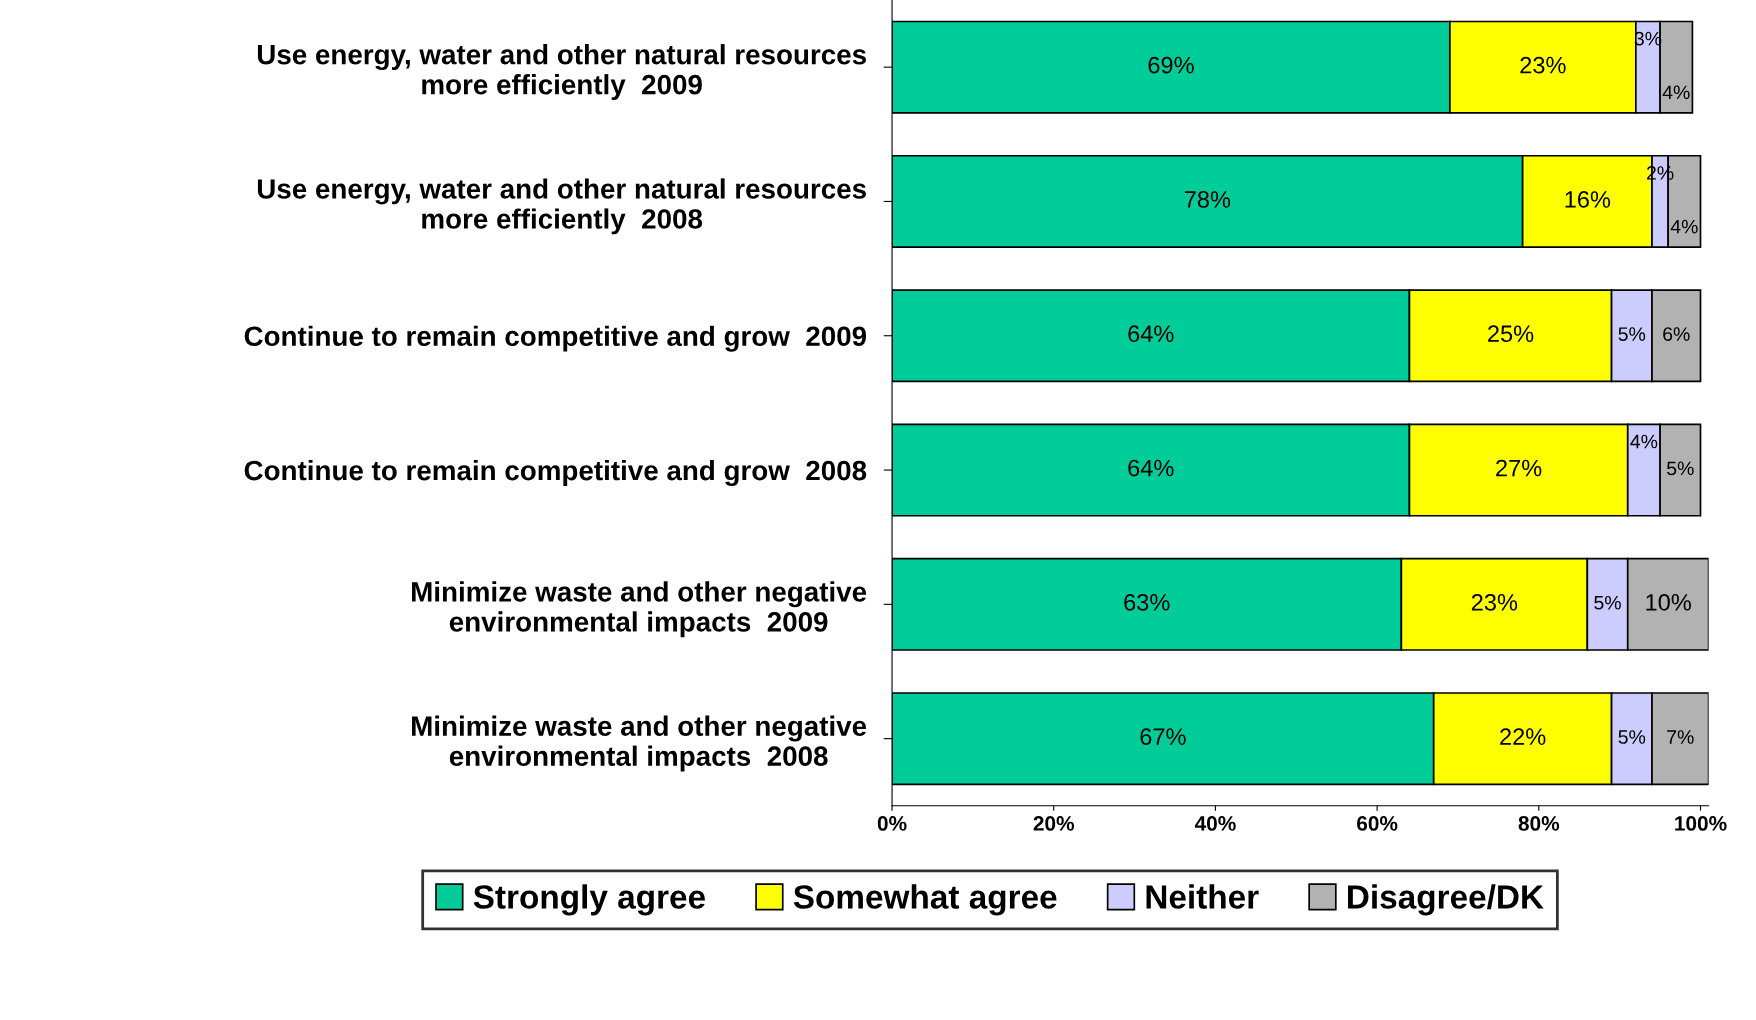 The height and width of the screenshot is (1020, 1756). I want to click on x-tick-label: 80%, so click(1539, 823).